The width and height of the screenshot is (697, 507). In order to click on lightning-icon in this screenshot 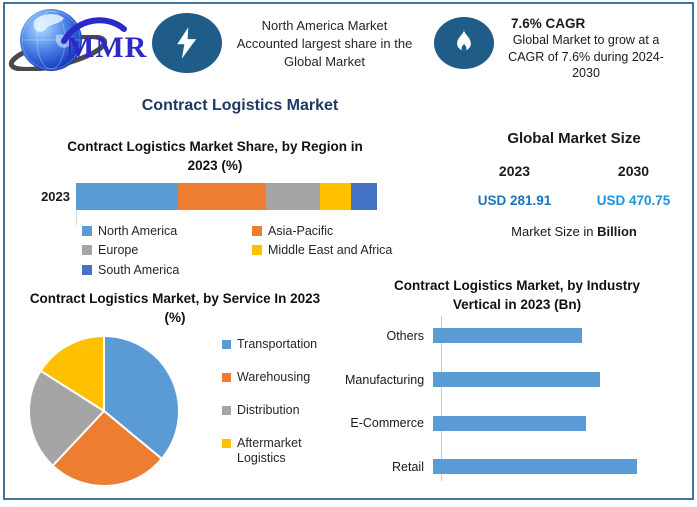, I will do `click(187, 43)`.